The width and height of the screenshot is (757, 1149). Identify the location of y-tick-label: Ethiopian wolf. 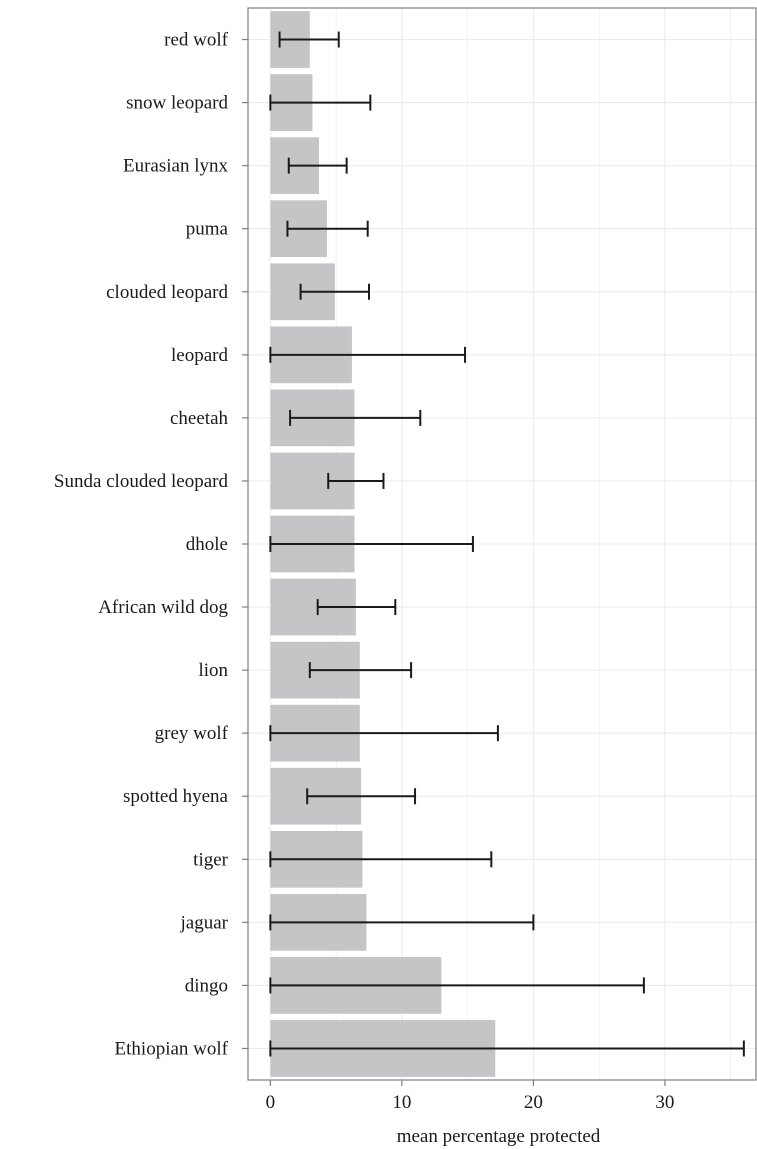
(172, 1048).